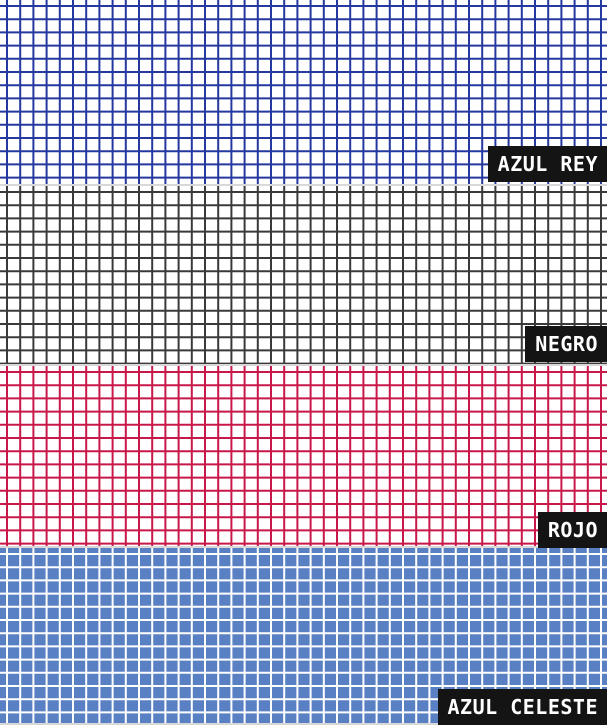 This screenshot has width=607, height=725. I want to click on swatch-label-azul-celeste: AZUL CELESTE, so click(522, 707).